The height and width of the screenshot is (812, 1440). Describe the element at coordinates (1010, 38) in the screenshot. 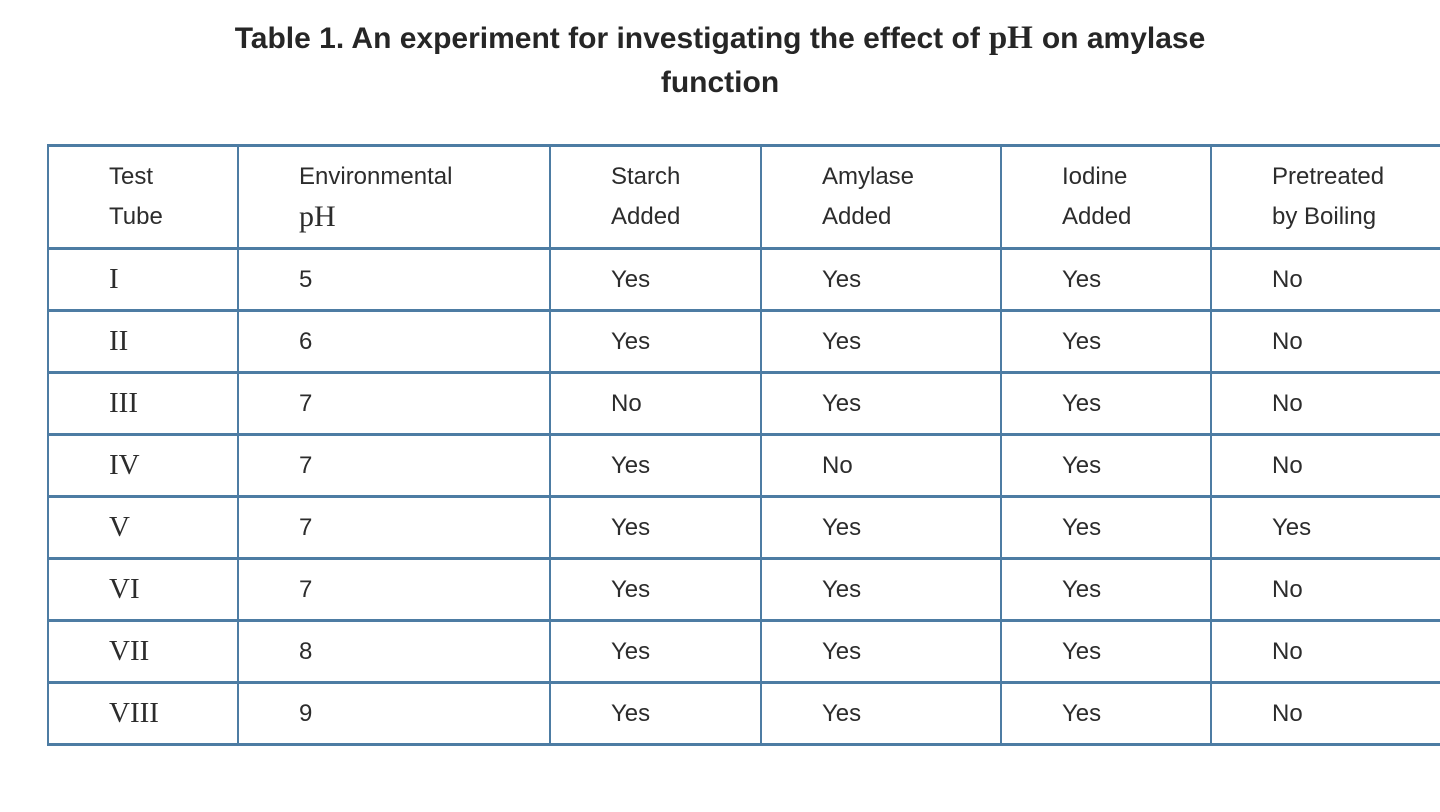

I see `title-ph: pH` at that location.